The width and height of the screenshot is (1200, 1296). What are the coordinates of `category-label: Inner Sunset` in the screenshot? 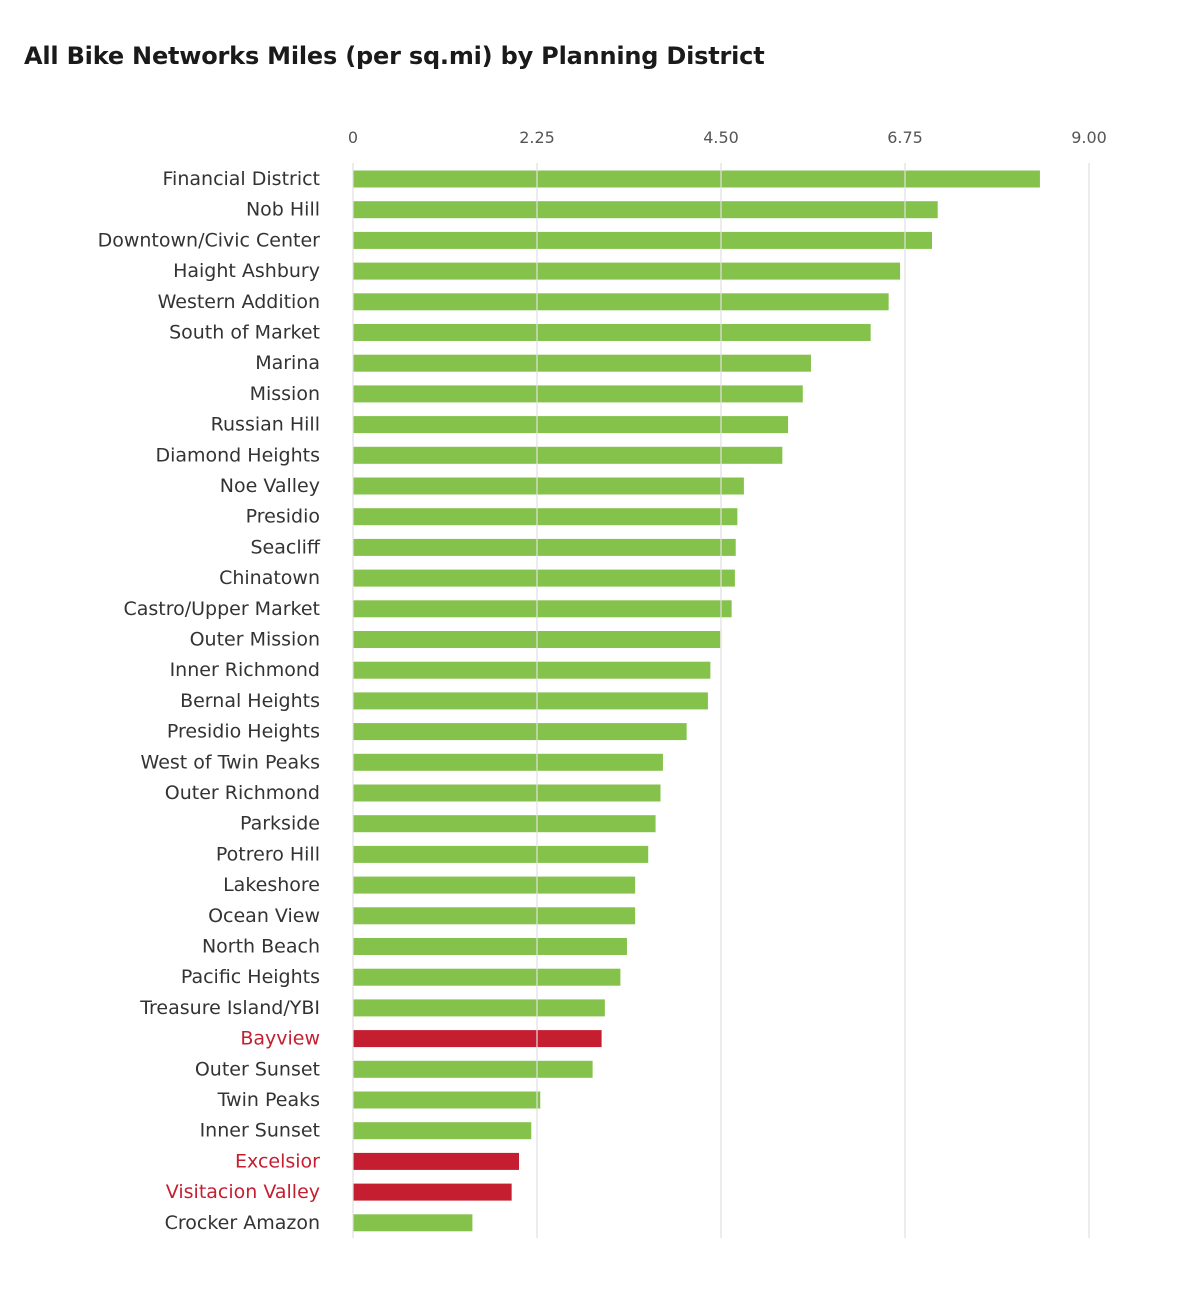 It's located at (260, 1131).